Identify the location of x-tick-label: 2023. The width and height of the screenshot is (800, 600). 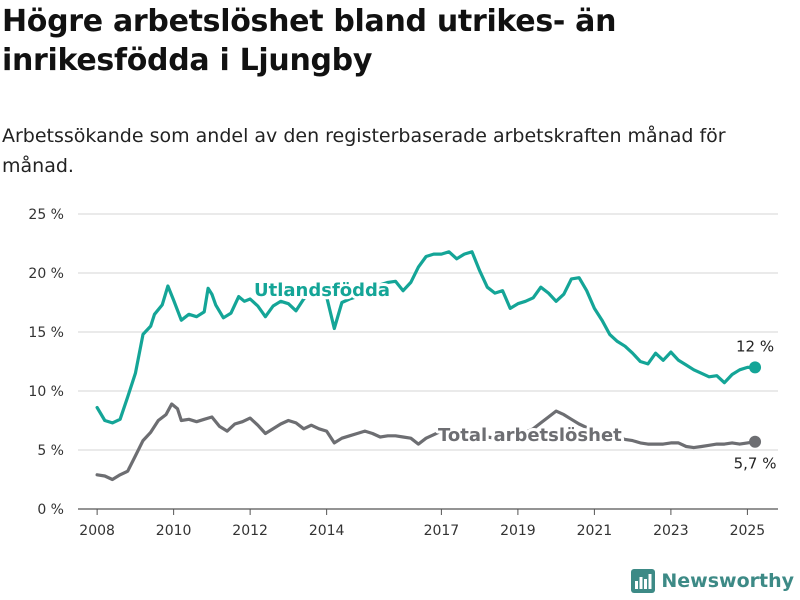
(671, 531).